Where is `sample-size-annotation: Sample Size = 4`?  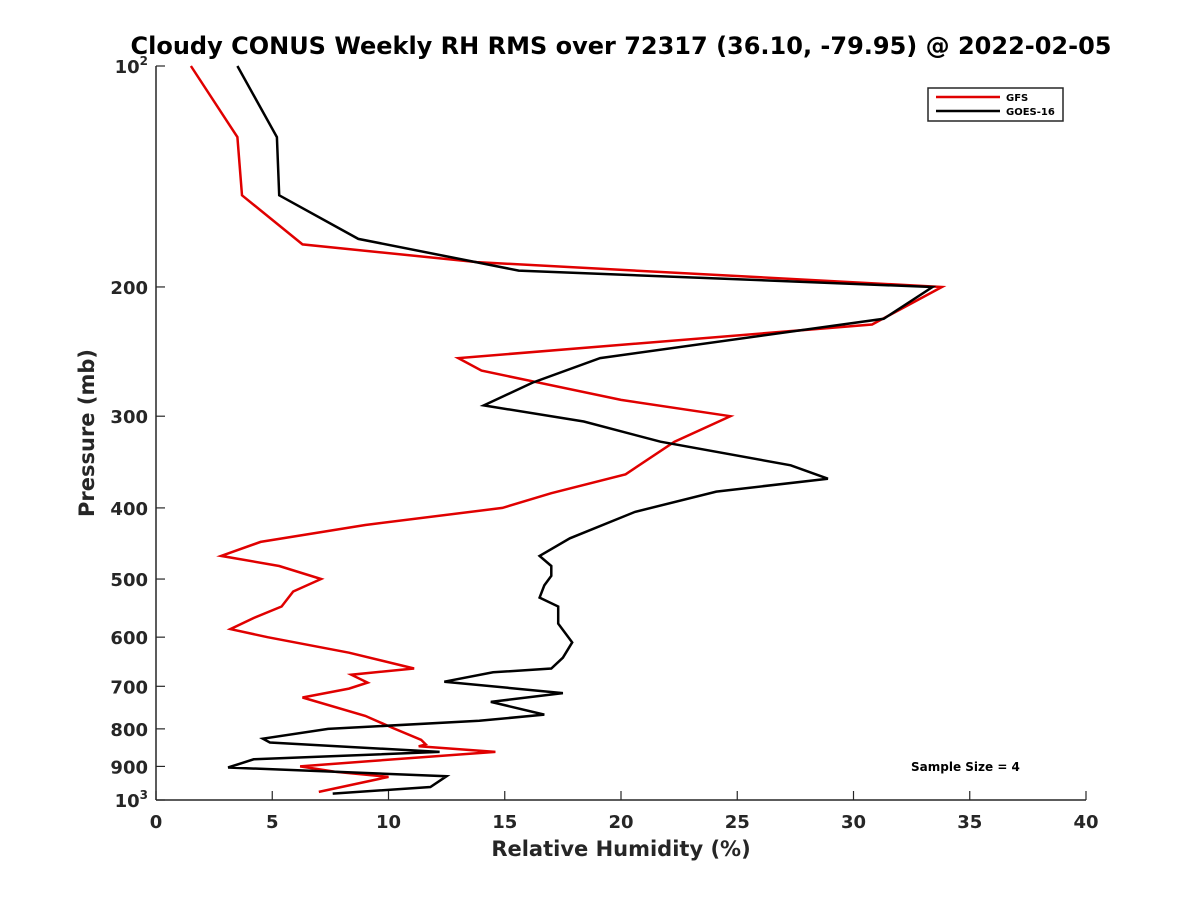
sample-size-annotation: Sample Size = 4 is located at coordinates (965, 767).